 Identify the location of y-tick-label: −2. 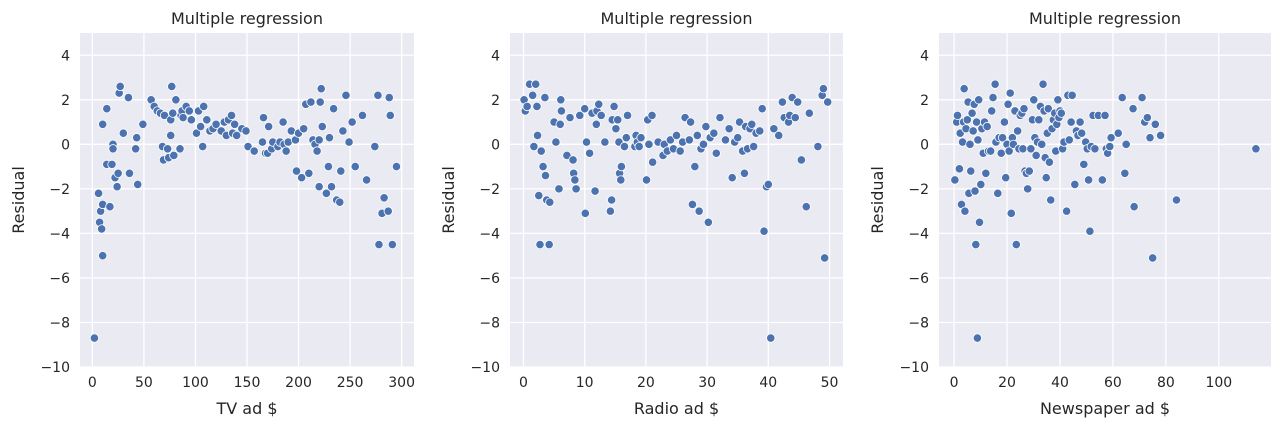
(918, 190).